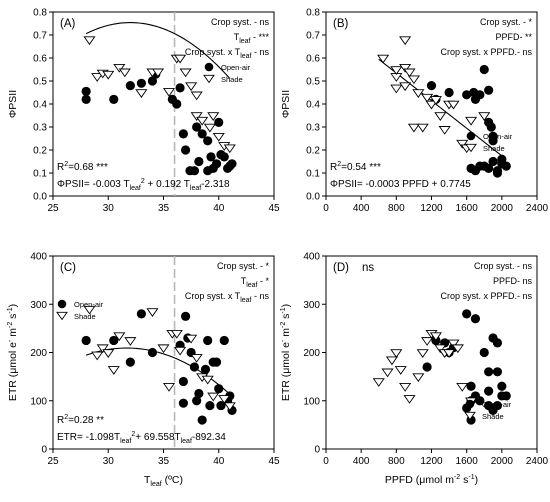 The height and width of the screenshot is (502, 550). What do you see at coordinates (219, 461) in the screenshot?
I see `x-tick-label: 40` at bounding box center [219, 461].